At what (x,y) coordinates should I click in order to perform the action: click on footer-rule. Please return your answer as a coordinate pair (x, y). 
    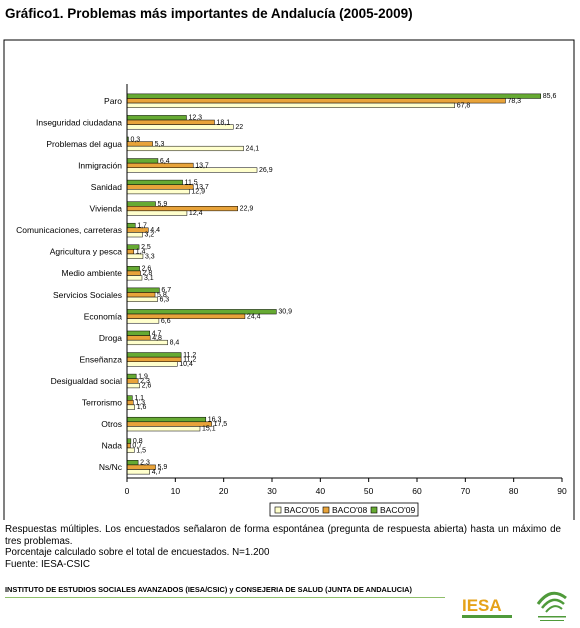
    Looking at the image, I should click on (225, 597).